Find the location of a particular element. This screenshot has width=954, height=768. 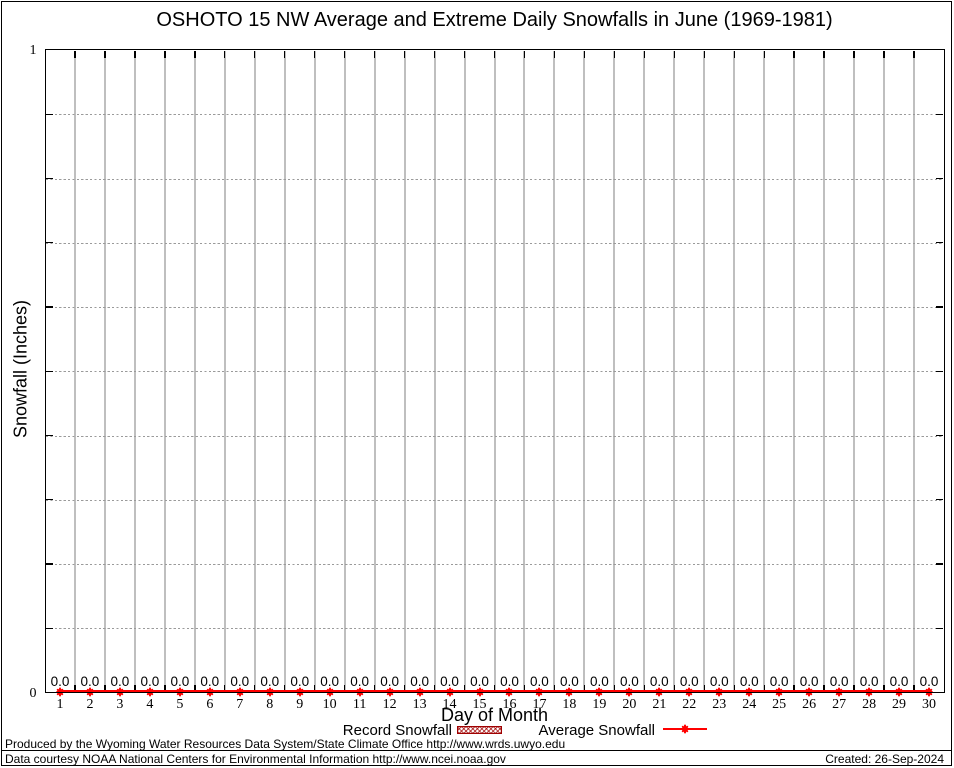

x-tick-label: 18 is located at coordinates (569, 704).